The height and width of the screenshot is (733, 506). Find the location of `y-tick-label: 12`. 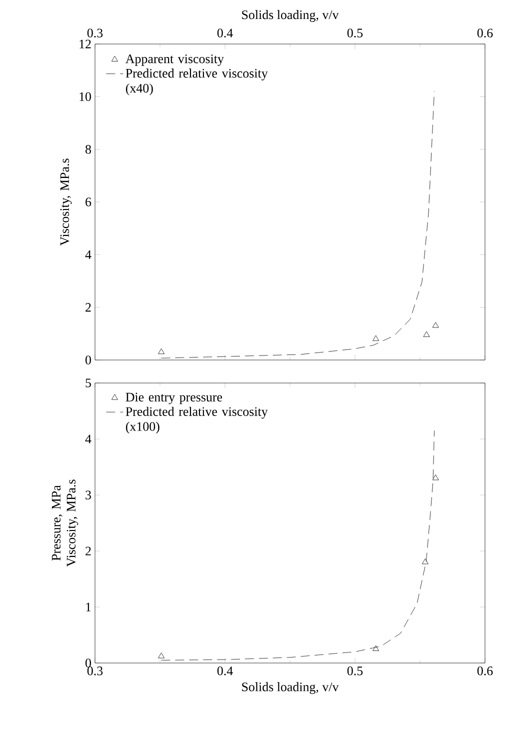

y-tick-label: 12 is located at coordinates (85, 44).